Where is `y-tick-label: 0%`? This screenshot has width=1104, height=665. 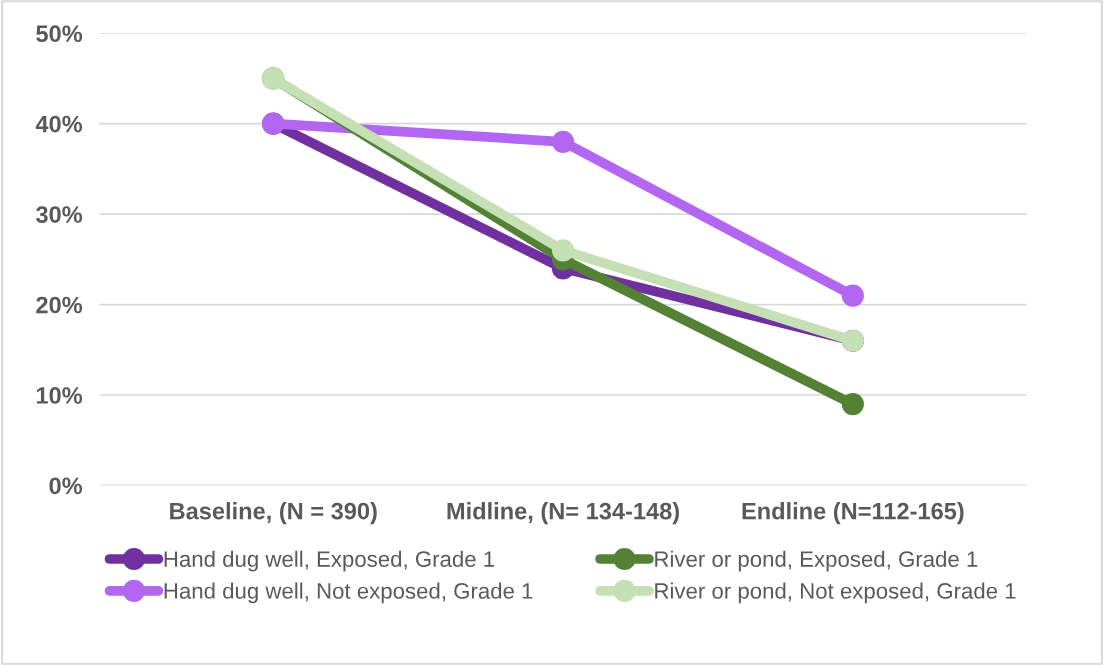 y-tick-label: 0% is located at coordinates (66, 486).